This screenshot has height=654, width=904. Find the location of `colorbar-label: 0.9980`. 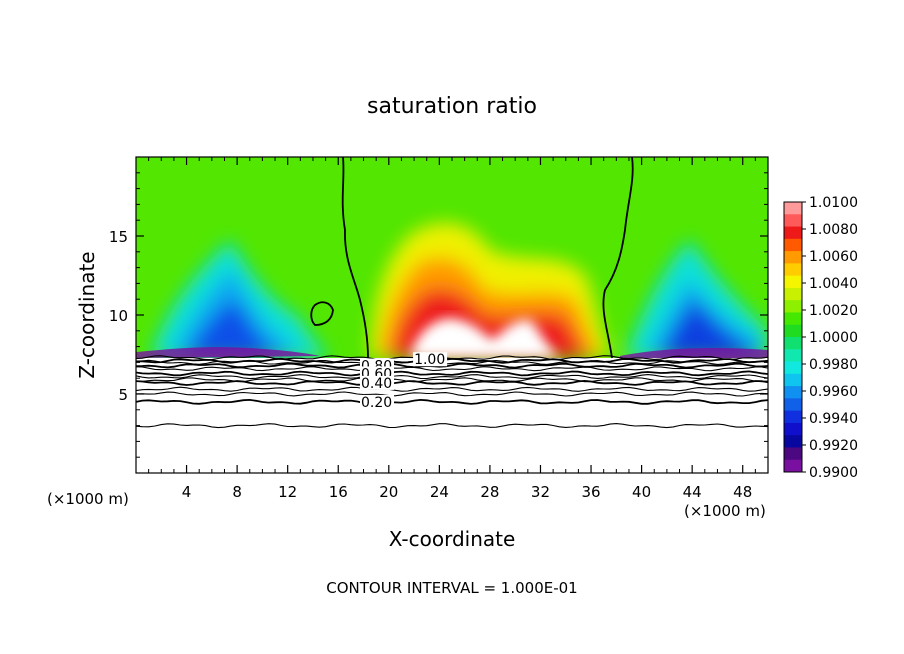

colorbar-label: 0.9980 is located at coordinates (833, 365).